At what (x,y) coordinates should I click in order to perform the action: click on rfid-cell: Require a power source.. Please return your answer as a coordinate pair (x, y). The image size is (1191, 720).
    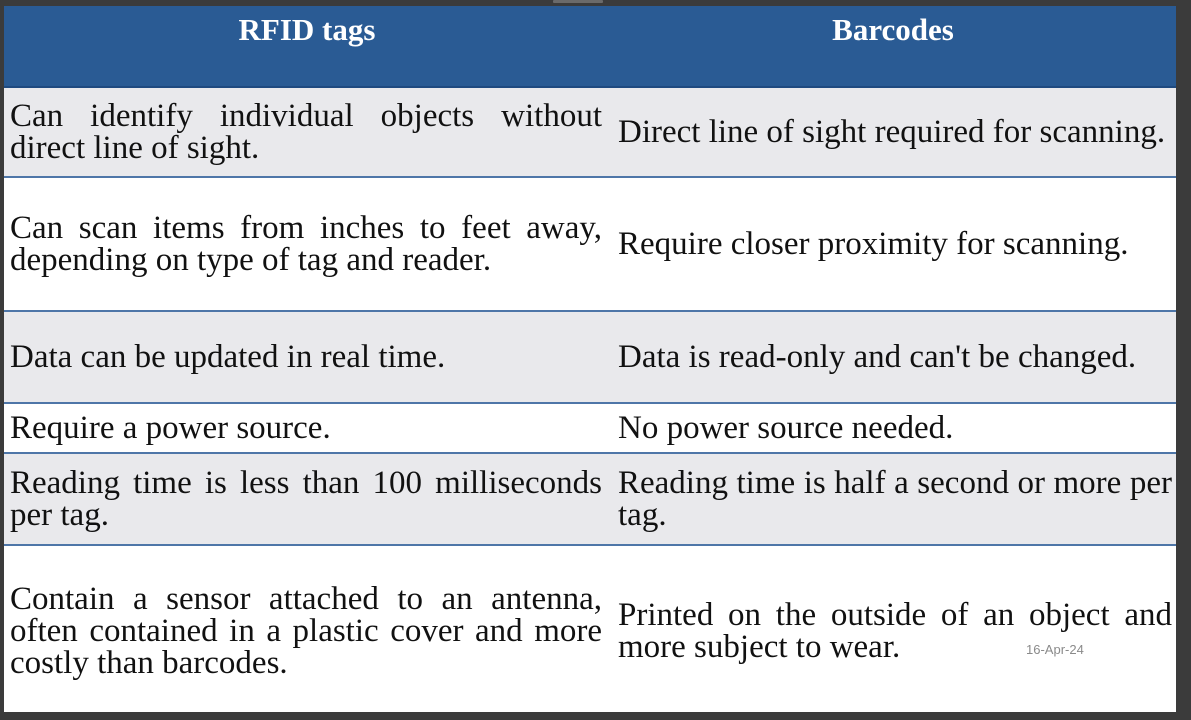
    Looking at the image, I should click on (307, 428).